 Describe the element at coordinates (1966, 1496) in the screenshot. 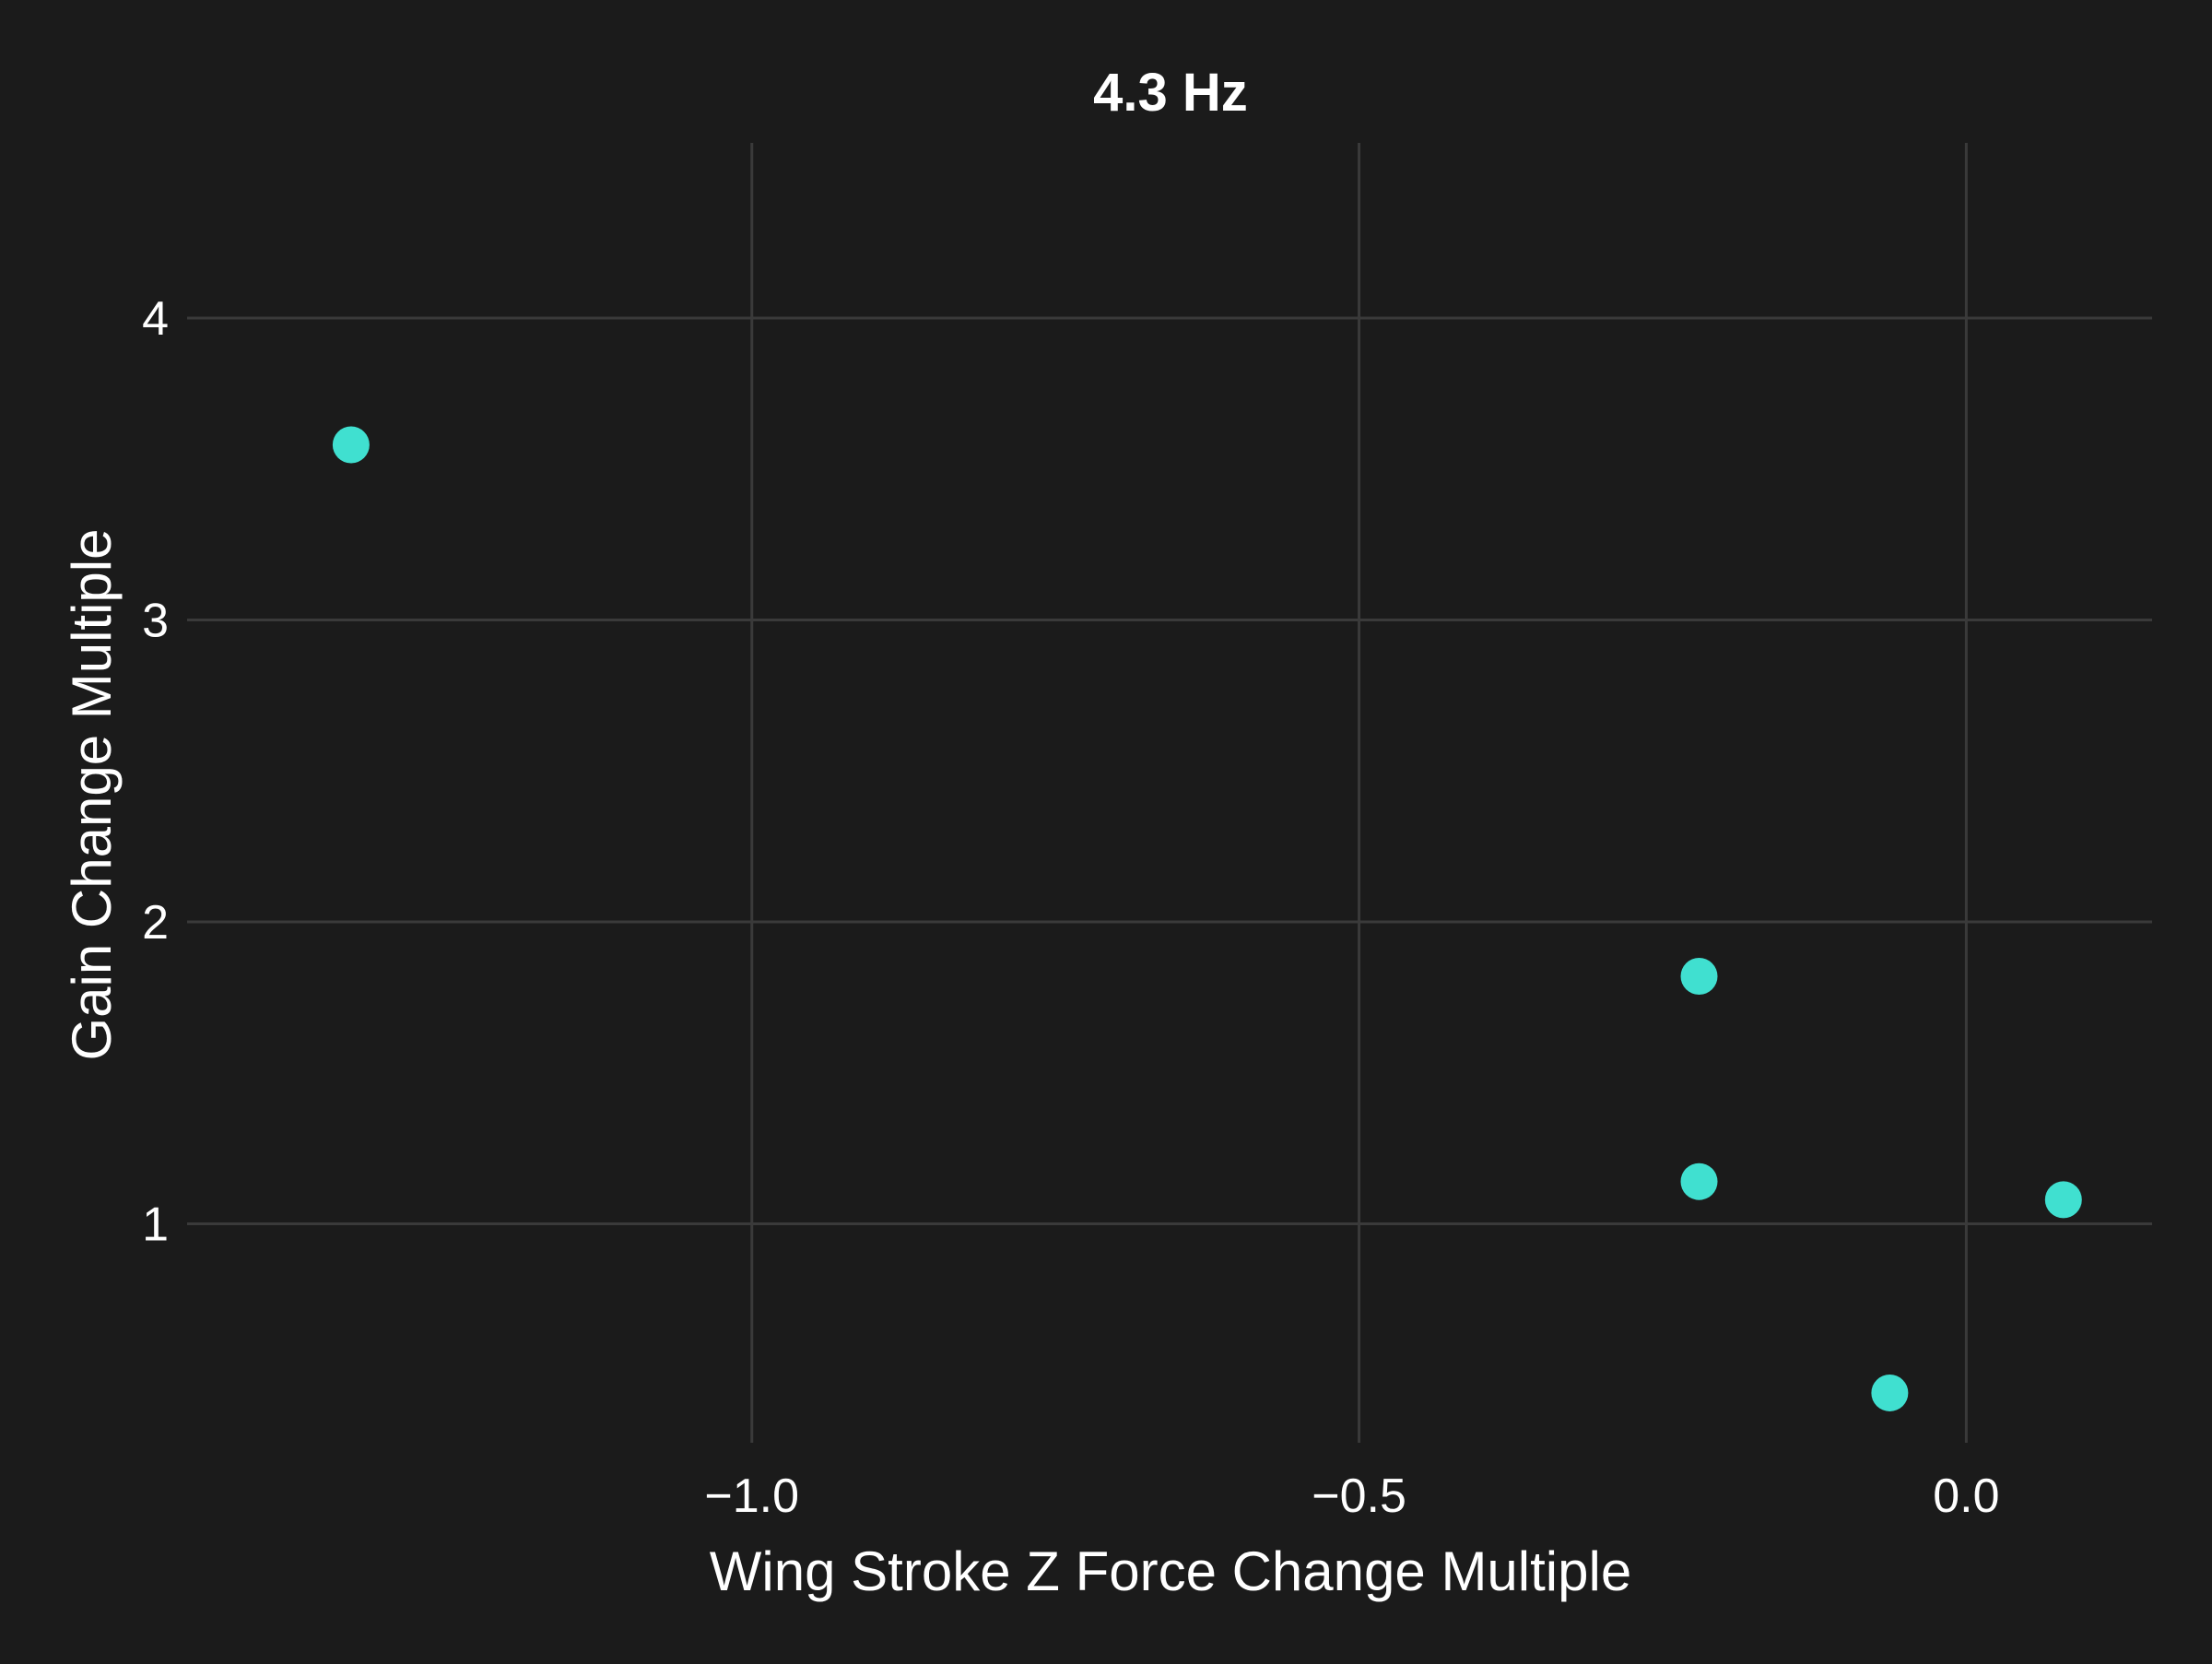

I see `x-tick-label: 0.0` at that location.